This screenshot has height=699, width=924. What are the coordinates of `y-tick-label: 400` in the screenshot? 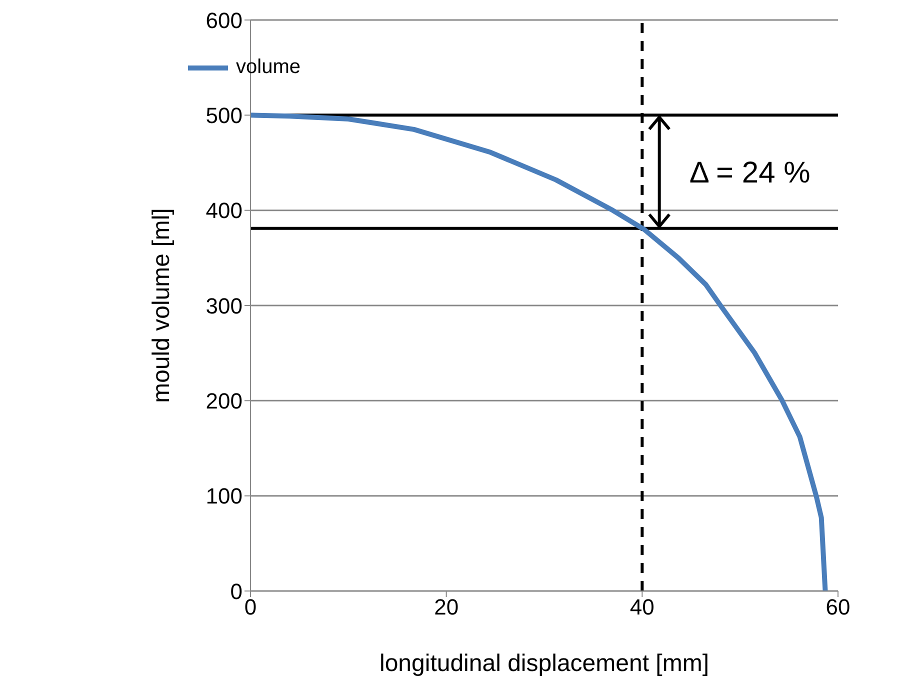 It's located at (224, 211).